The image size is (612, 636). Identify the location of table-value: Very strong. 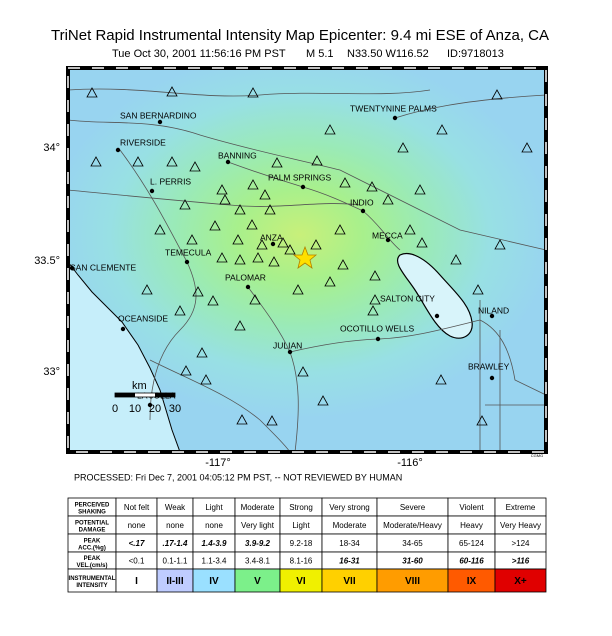
(349, 507).